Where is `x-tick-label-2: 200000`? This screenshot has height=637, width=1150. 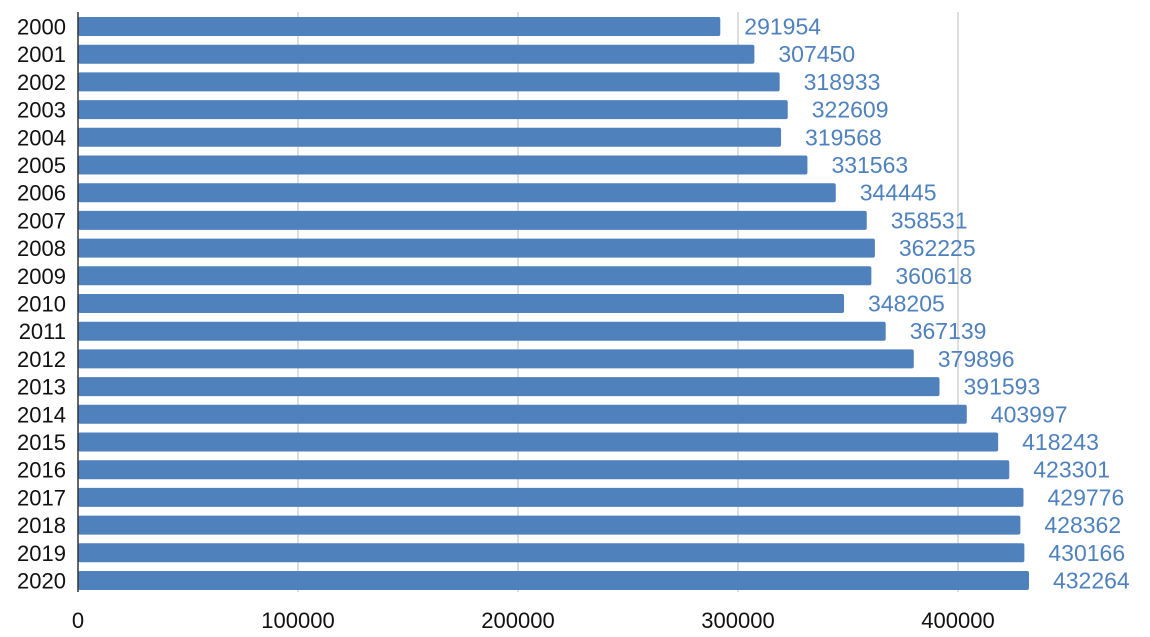
x-tick-label-2: 200000 is located at coordinates (517, 620).